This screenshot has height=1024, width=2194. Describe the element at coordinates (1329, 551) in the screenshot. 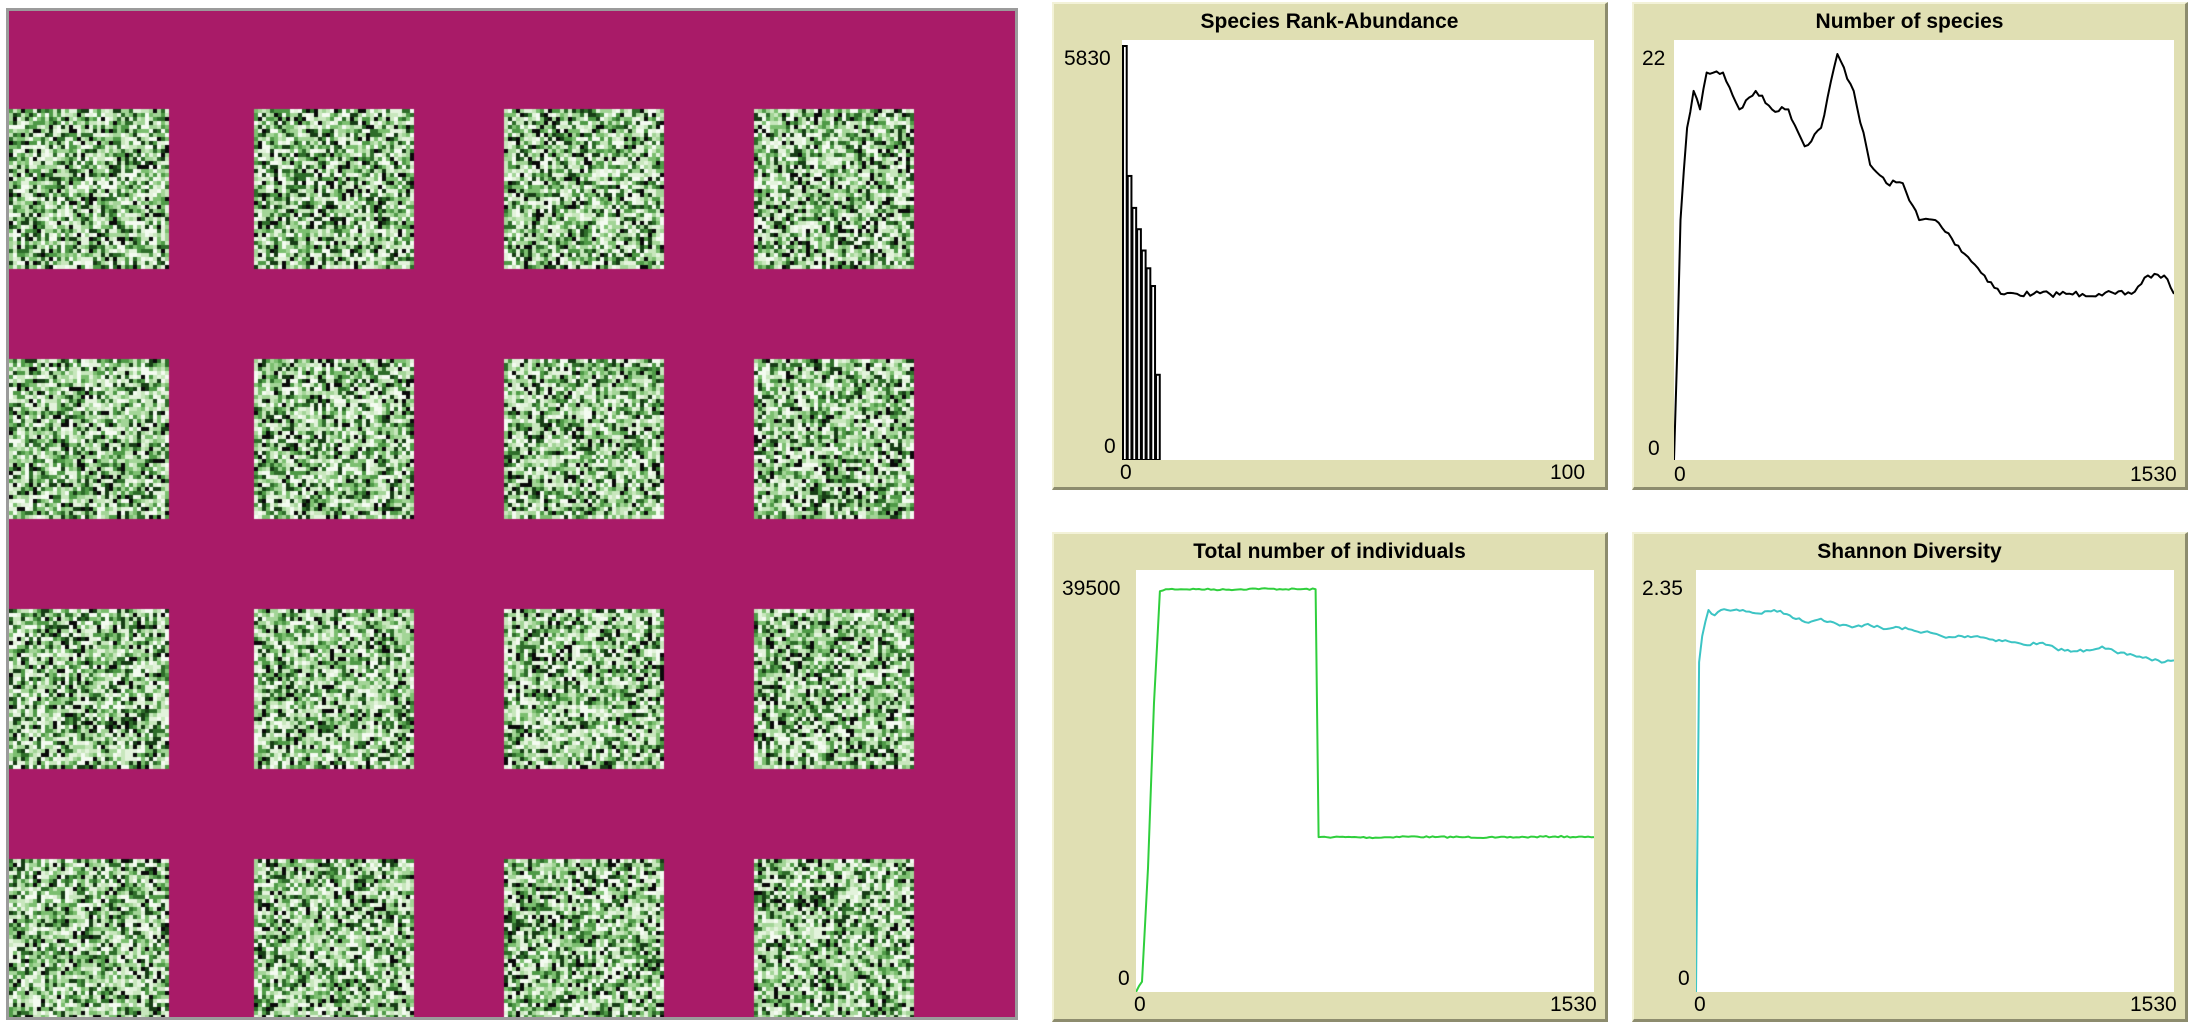

I see `plot-title: Total number of individuals` at that location.